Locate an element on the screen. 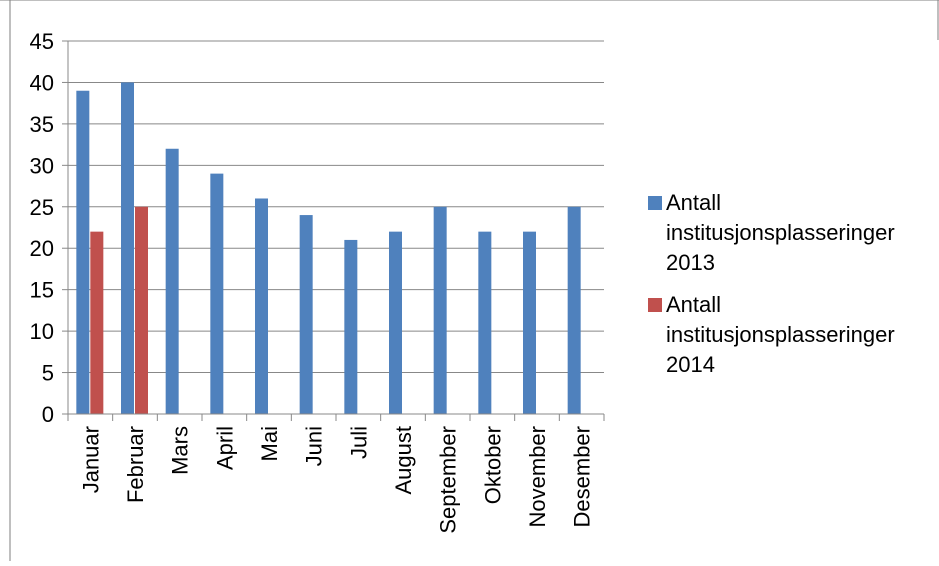  legend-label-2014-line1: Antall is located at coordinates (694, 304).